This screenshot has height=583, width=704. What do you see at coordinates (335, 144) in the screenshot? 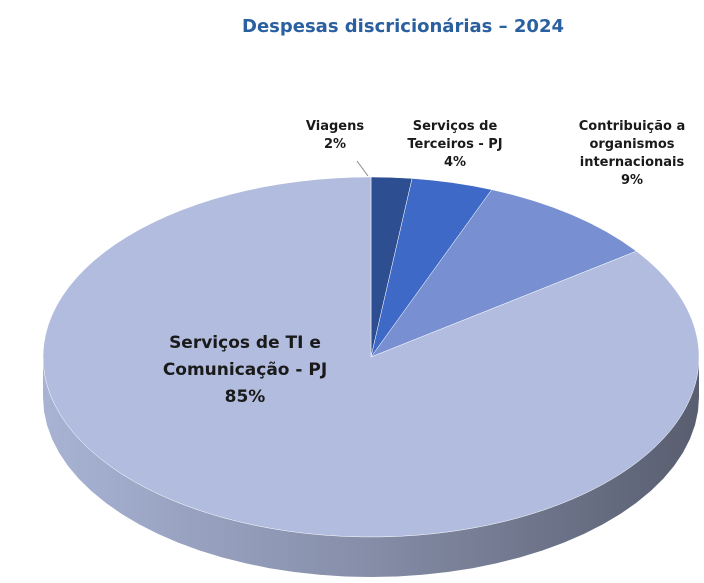
I see `value-label: 2%` at bounding box center [335, 144].